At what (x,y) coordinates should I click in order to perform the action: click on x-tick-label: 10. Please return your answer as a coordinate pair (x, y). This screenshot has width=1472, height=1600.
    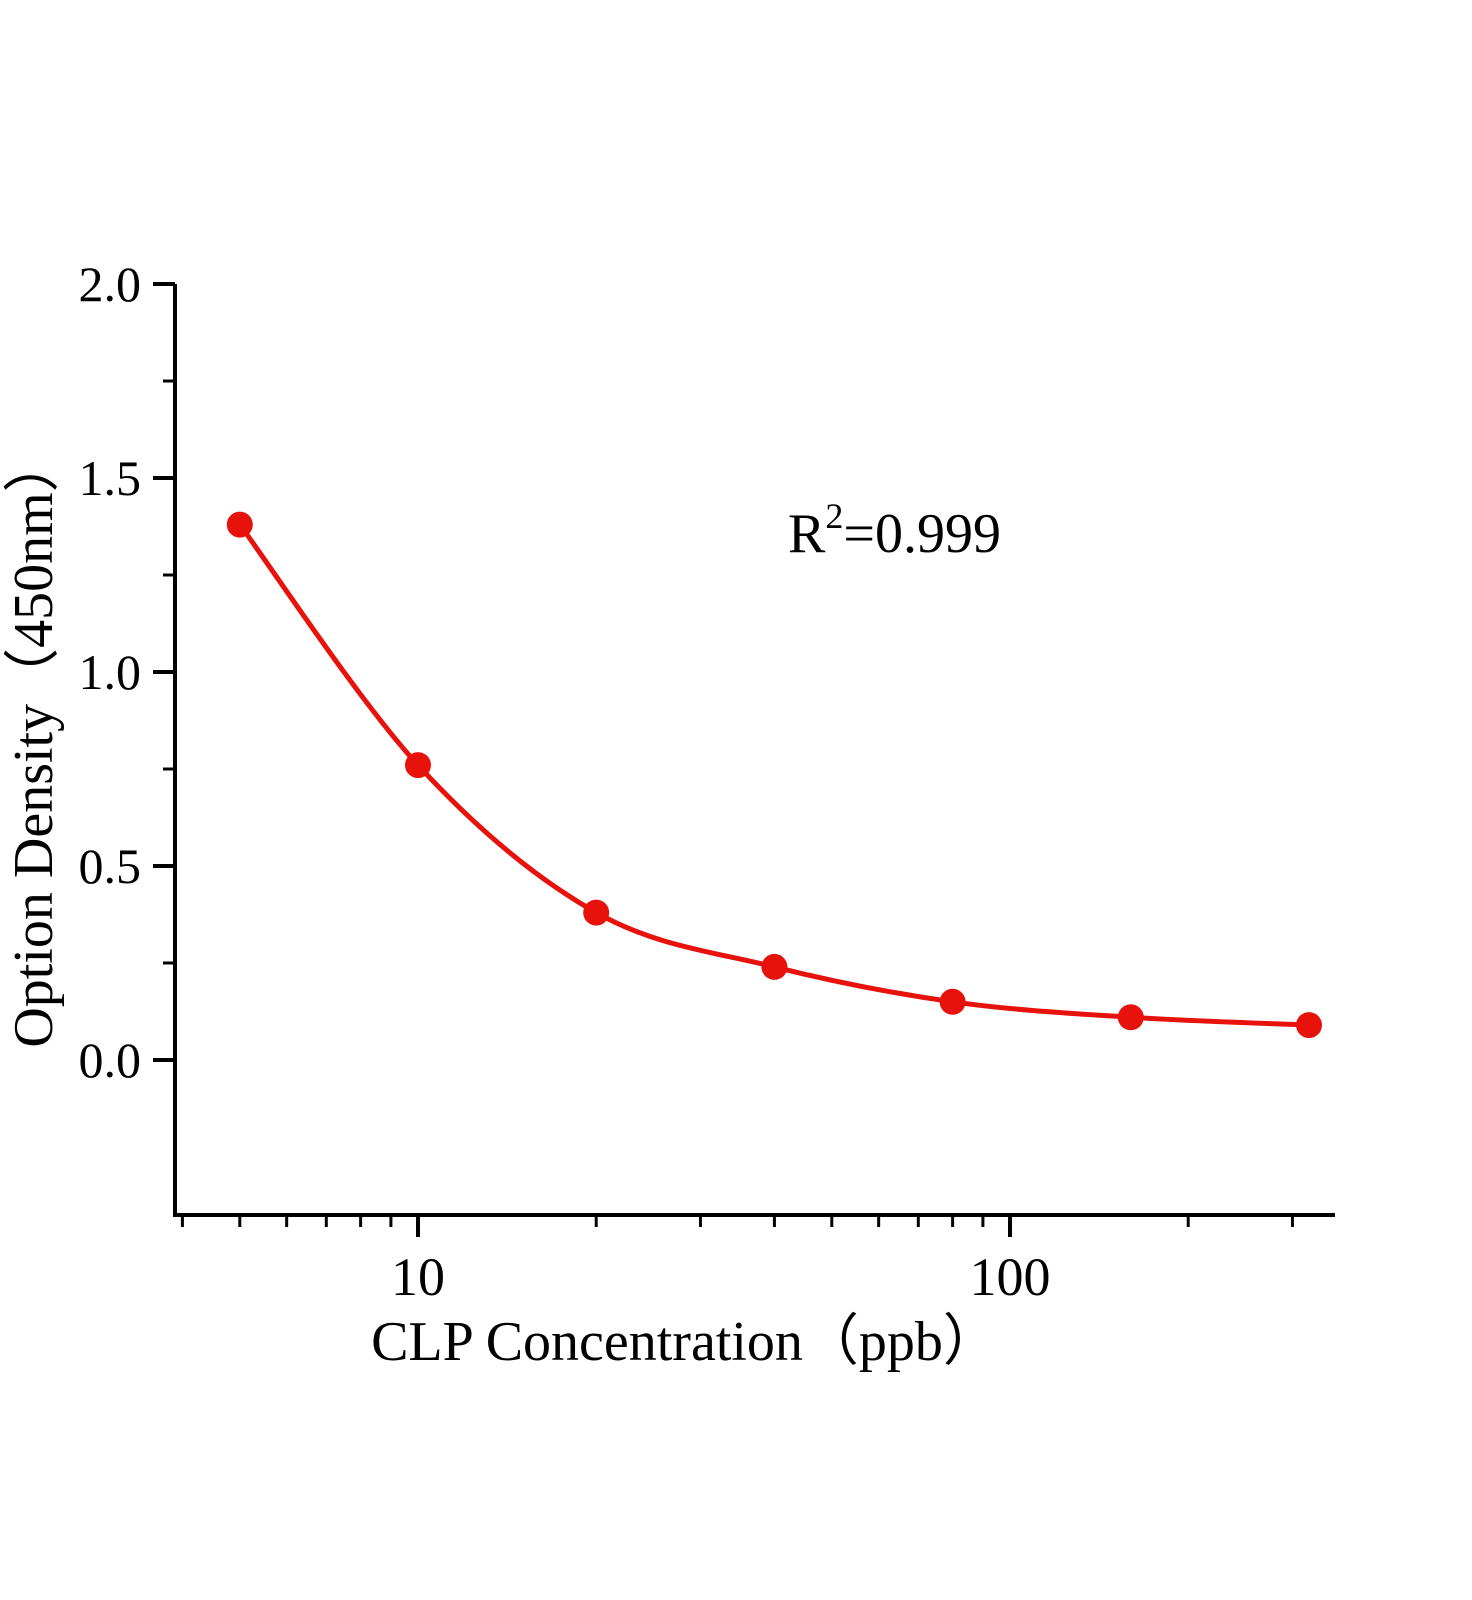
    Looking at the image, I should click on (418, 1277).